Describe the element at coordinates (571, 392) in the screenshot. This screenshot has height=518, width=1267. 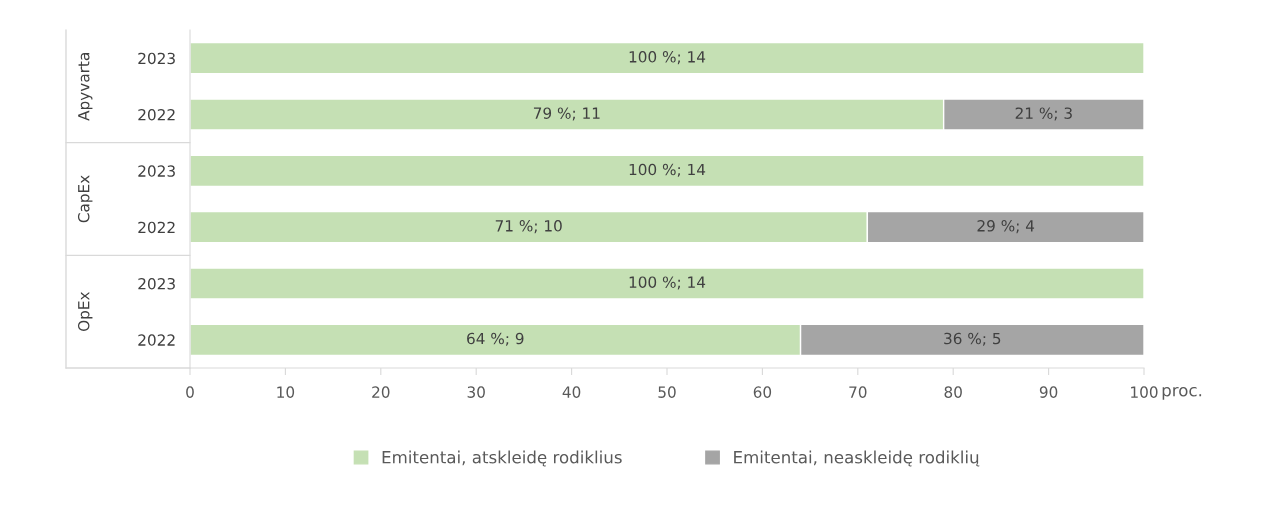
I see `x-tick-label: 40` at that location.